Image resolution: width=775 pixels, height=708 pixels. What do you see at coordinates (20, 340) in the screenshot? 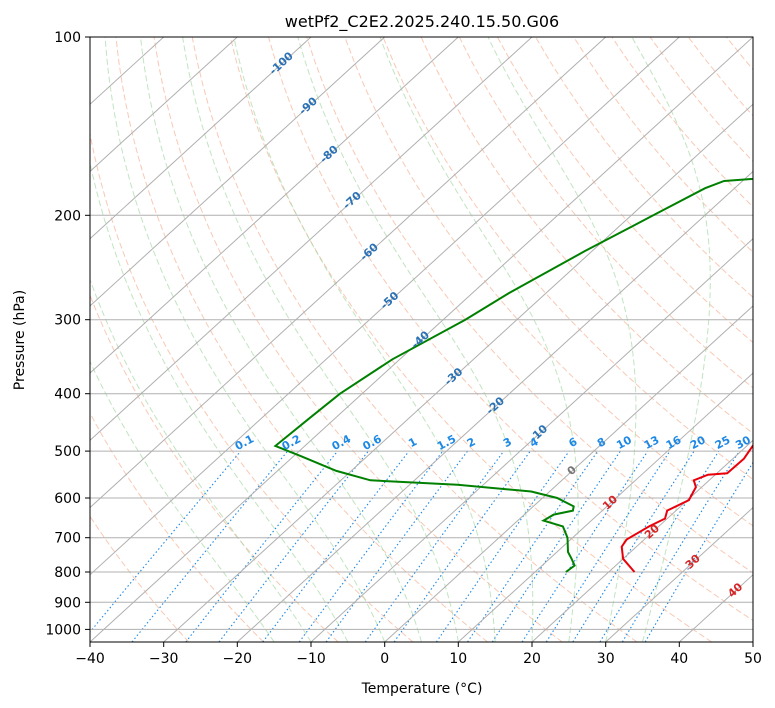
I see `y-axis-title: Pressure (hPa)` at bounding box center [20, 340].